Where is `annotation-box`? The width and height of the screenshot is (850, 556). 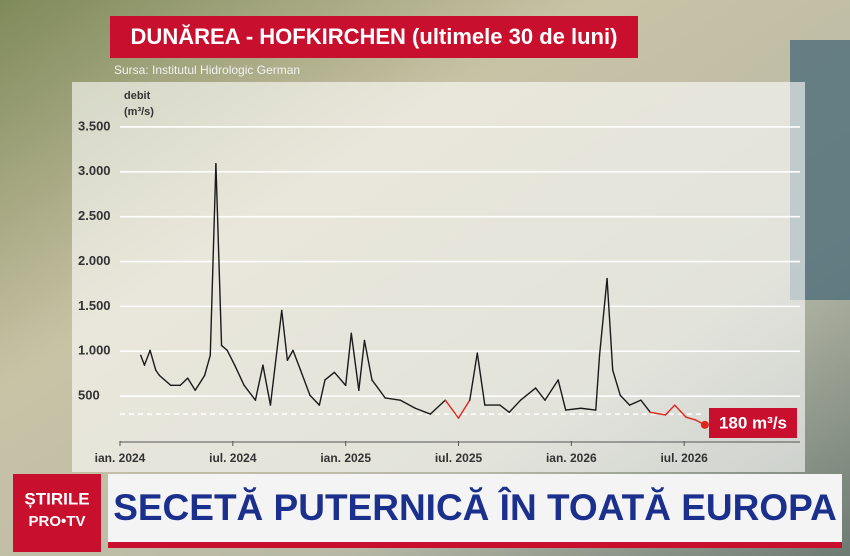
annotation-box is located at coordinates (753, 423).